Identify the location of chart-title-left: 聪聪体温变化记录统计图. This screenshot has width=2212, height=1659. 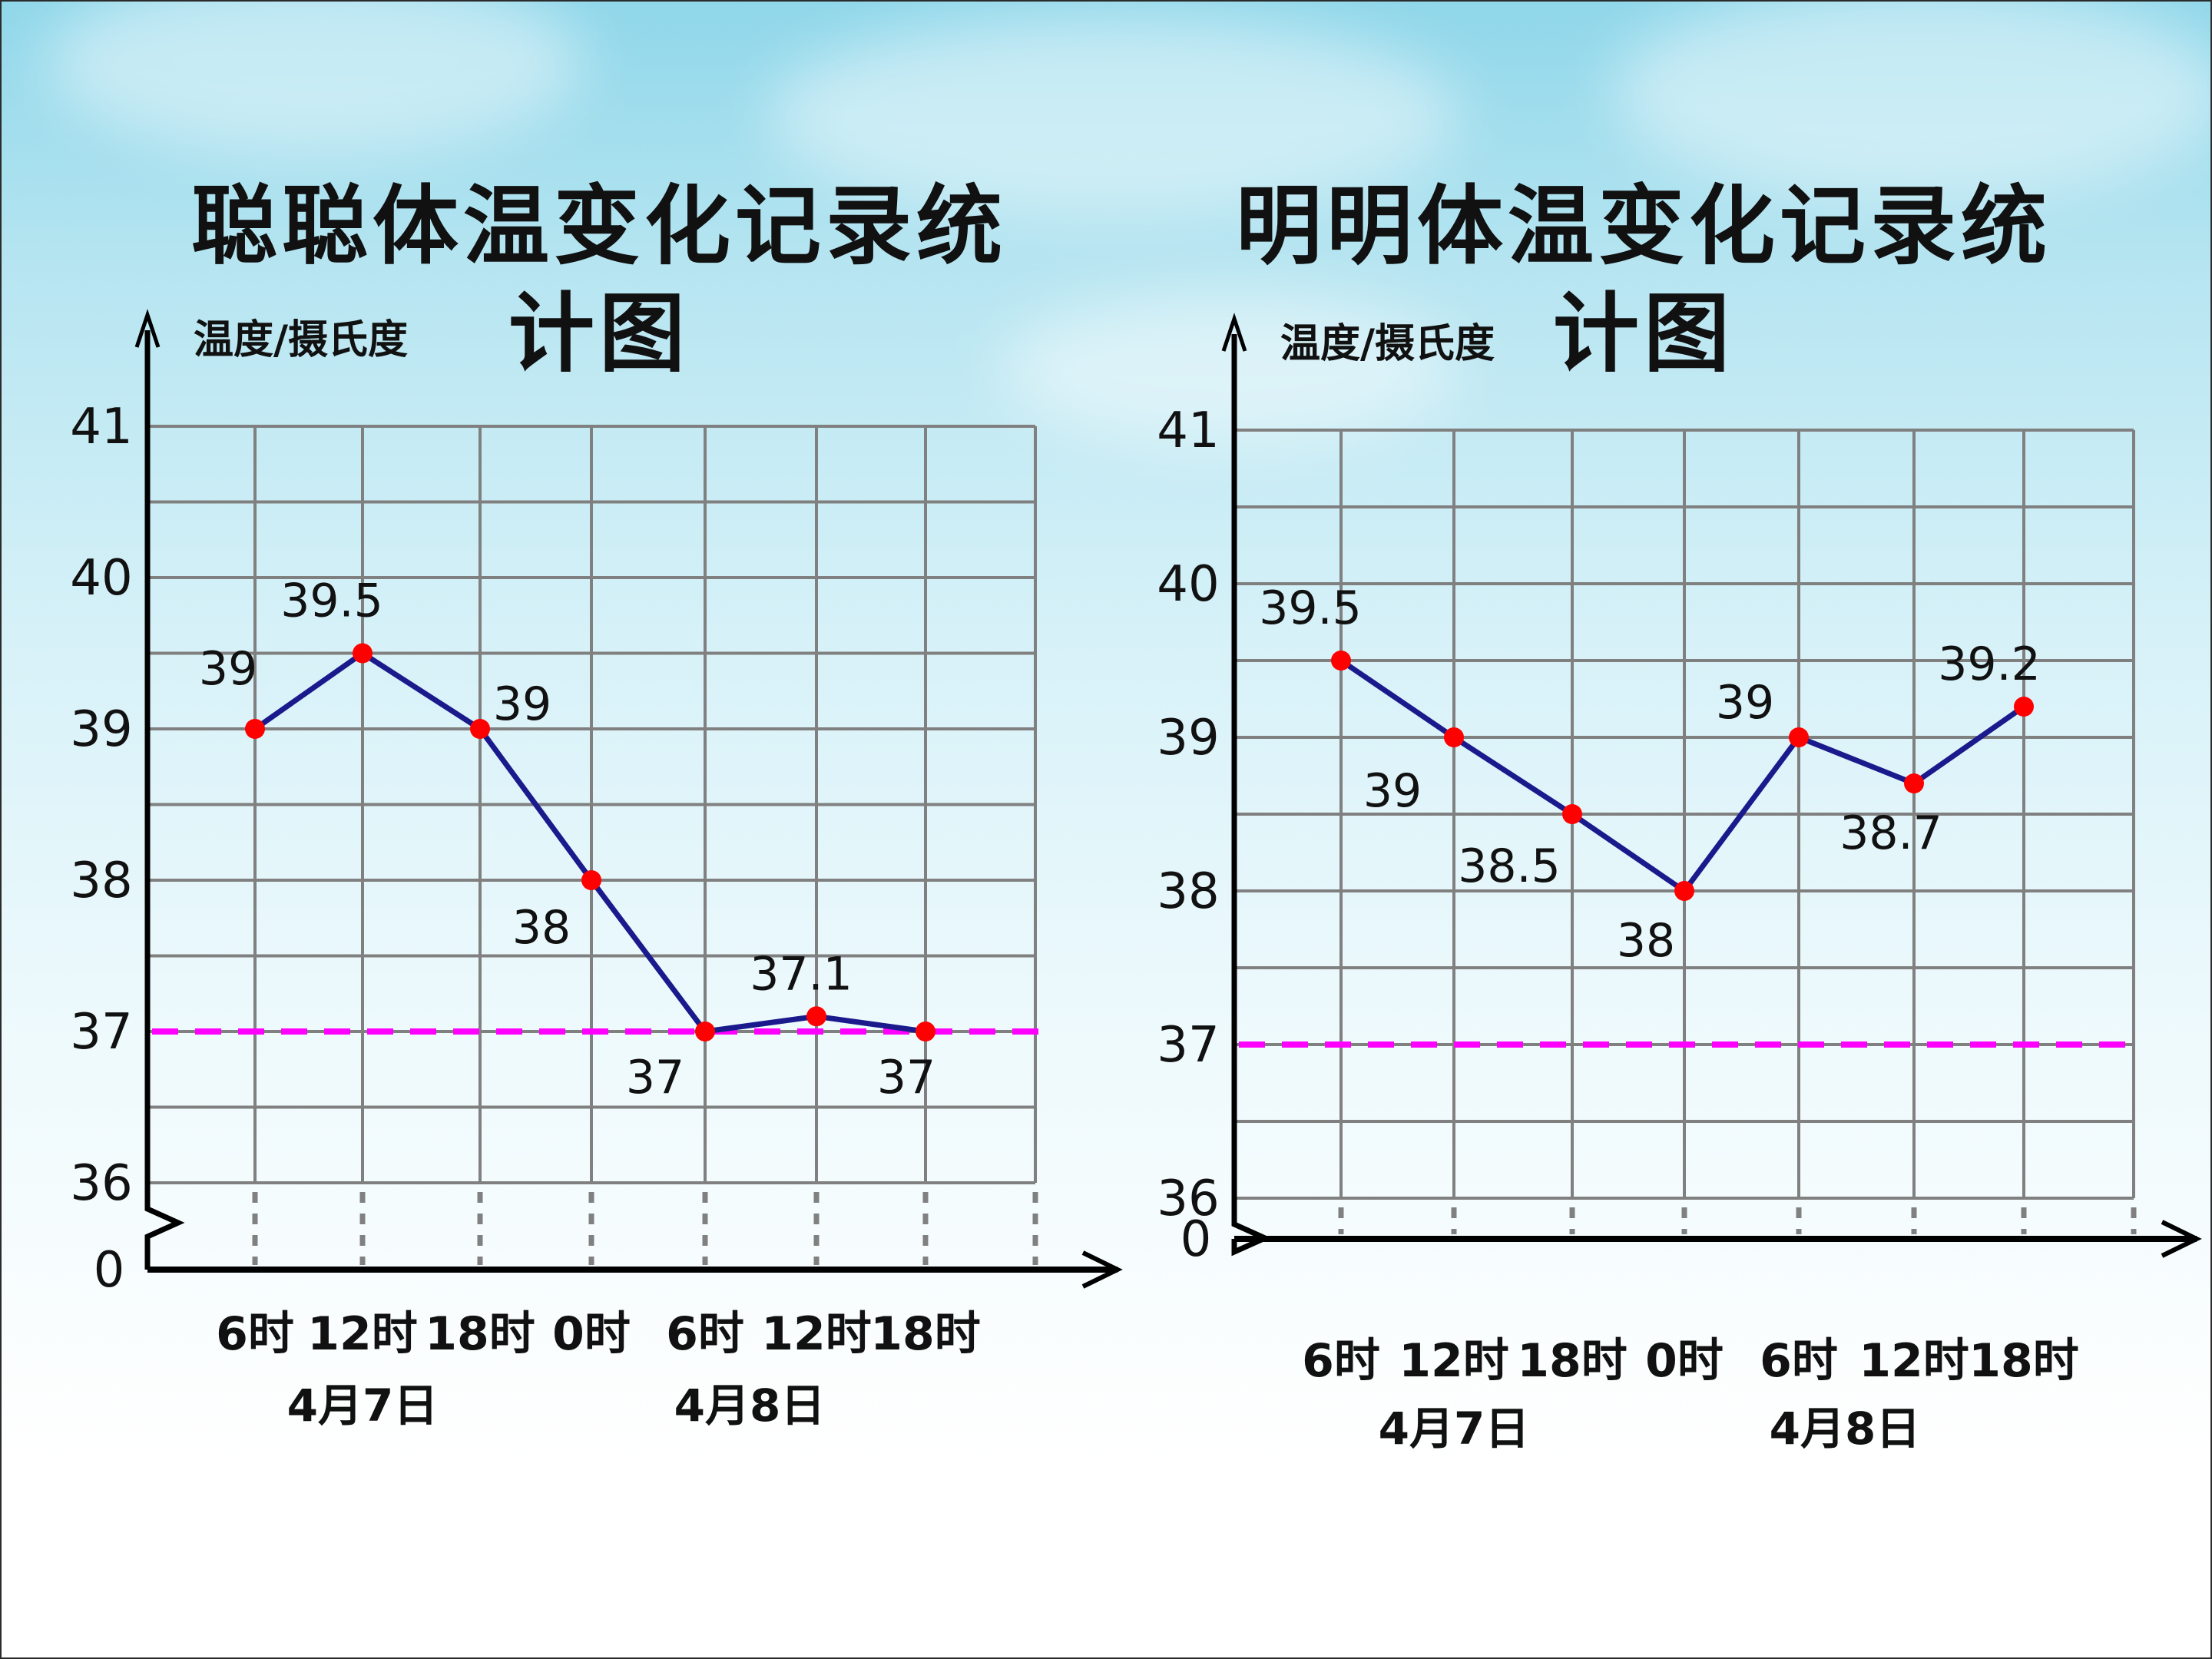
(599, 280).